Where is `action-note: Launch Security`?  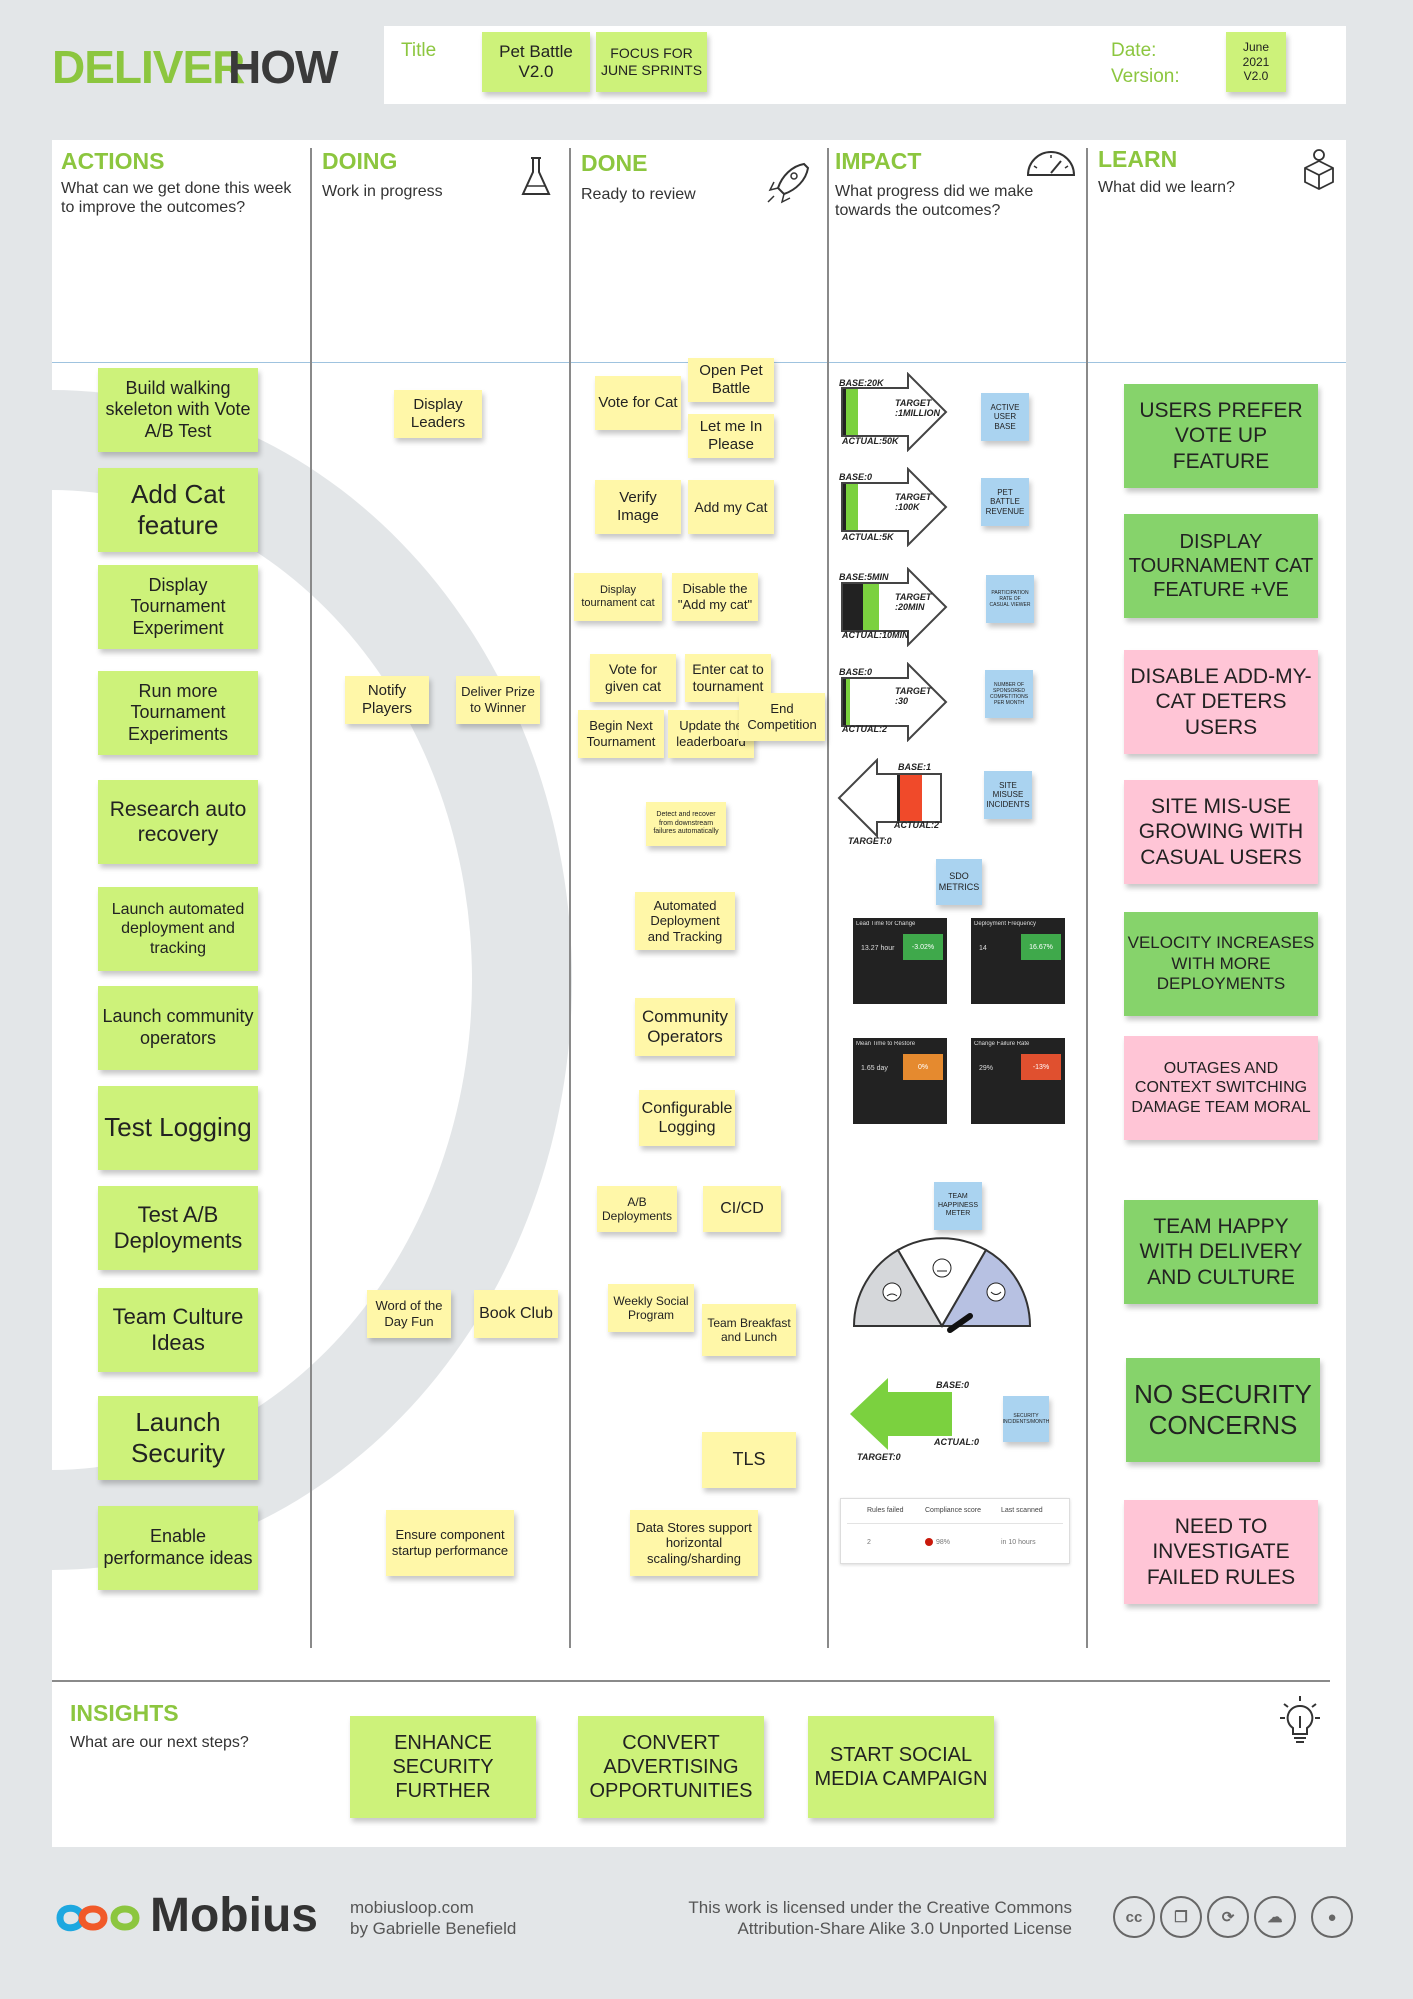 action-note: Launch Security is located at coordinates (178, 1438).